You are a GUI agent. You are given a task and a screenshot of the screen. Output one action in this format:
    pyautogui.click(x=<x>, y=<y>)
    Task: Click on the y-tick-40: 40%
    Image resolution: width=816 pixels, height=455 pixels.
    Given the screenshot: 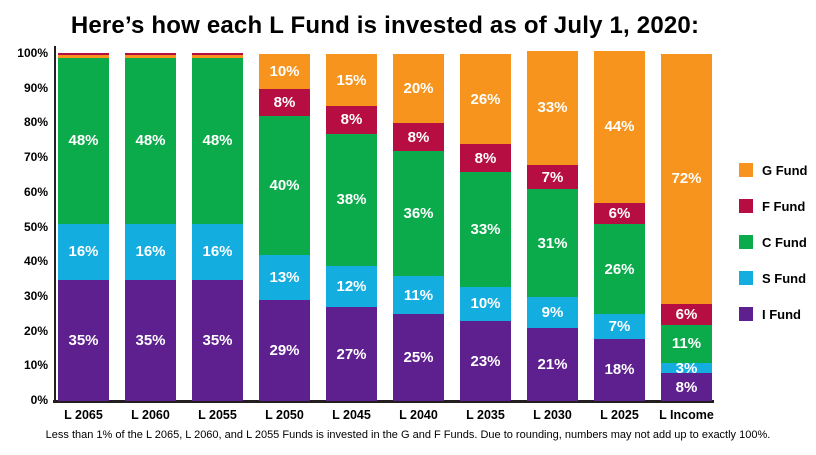 What is the action you would take?
    pyautogui.click(x=35, y=261)
    